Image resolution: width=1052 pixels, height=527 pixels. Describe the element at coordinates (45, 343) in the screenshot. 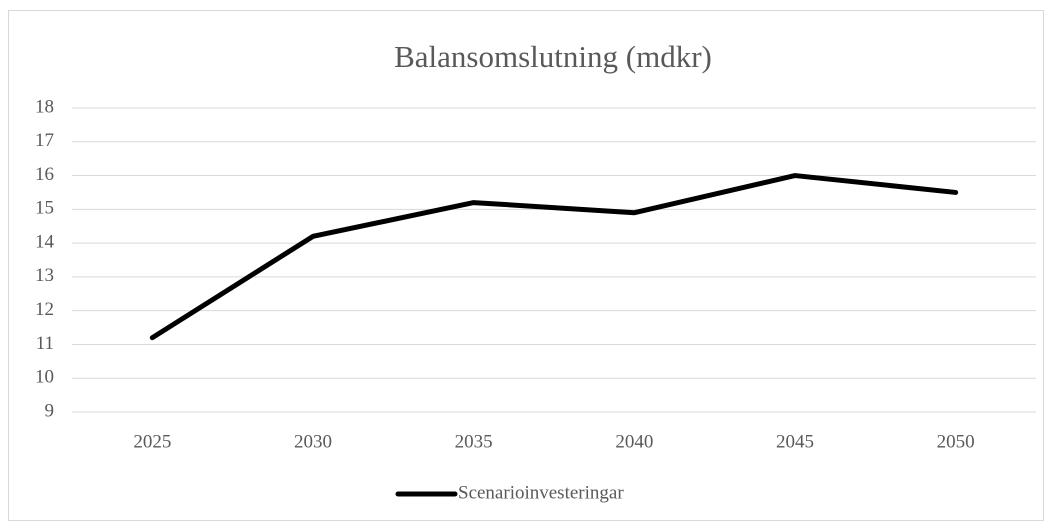

I see `y-tick-label: 11` at that location.